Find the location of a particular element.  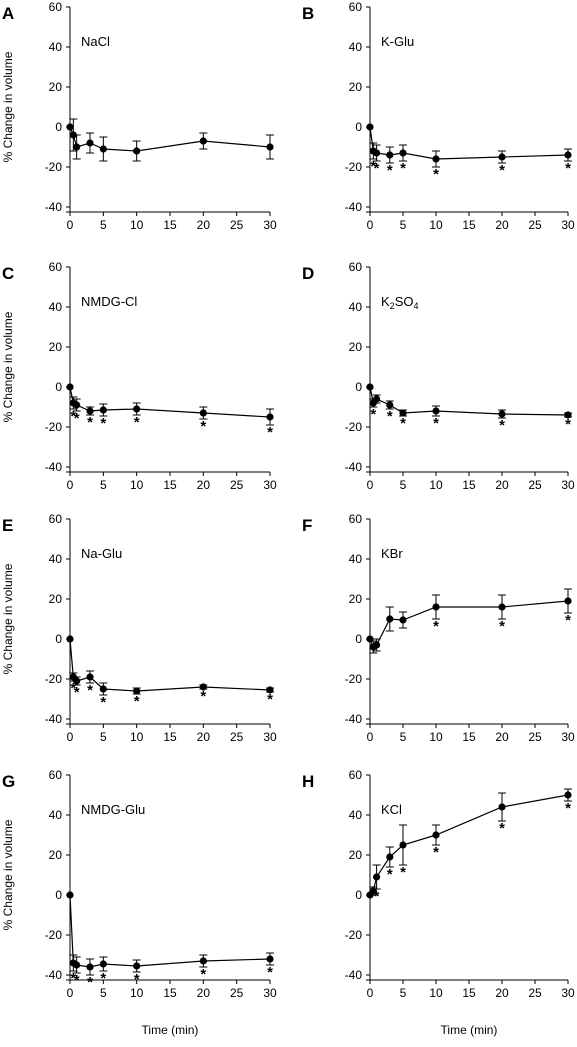

y-tick-label: 40 is located at coordinates (56, 815).